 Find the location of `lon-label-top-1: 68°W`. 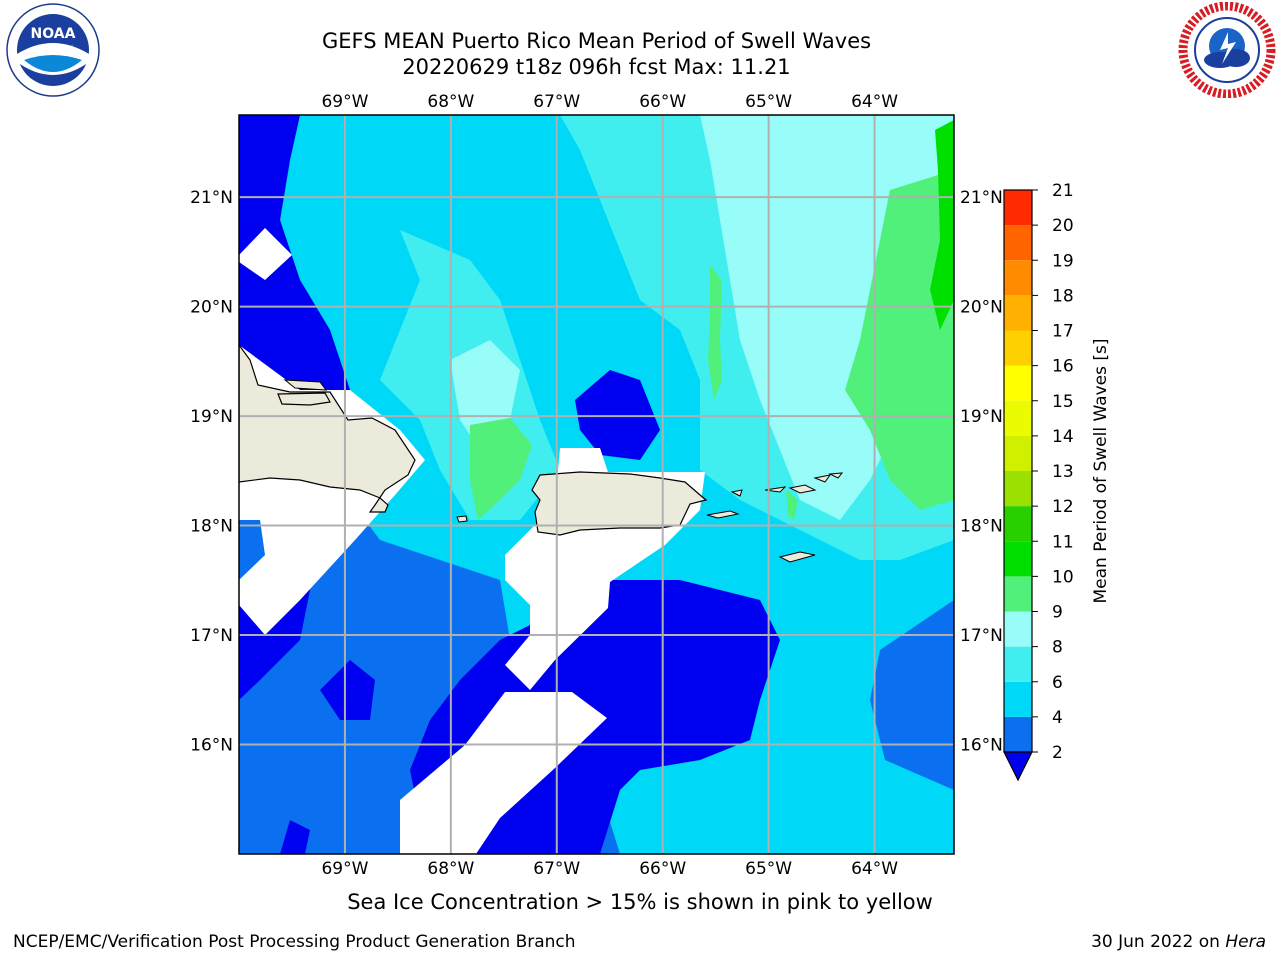

lon-label-top-1: 68°W is located at coordinates (450, 102).